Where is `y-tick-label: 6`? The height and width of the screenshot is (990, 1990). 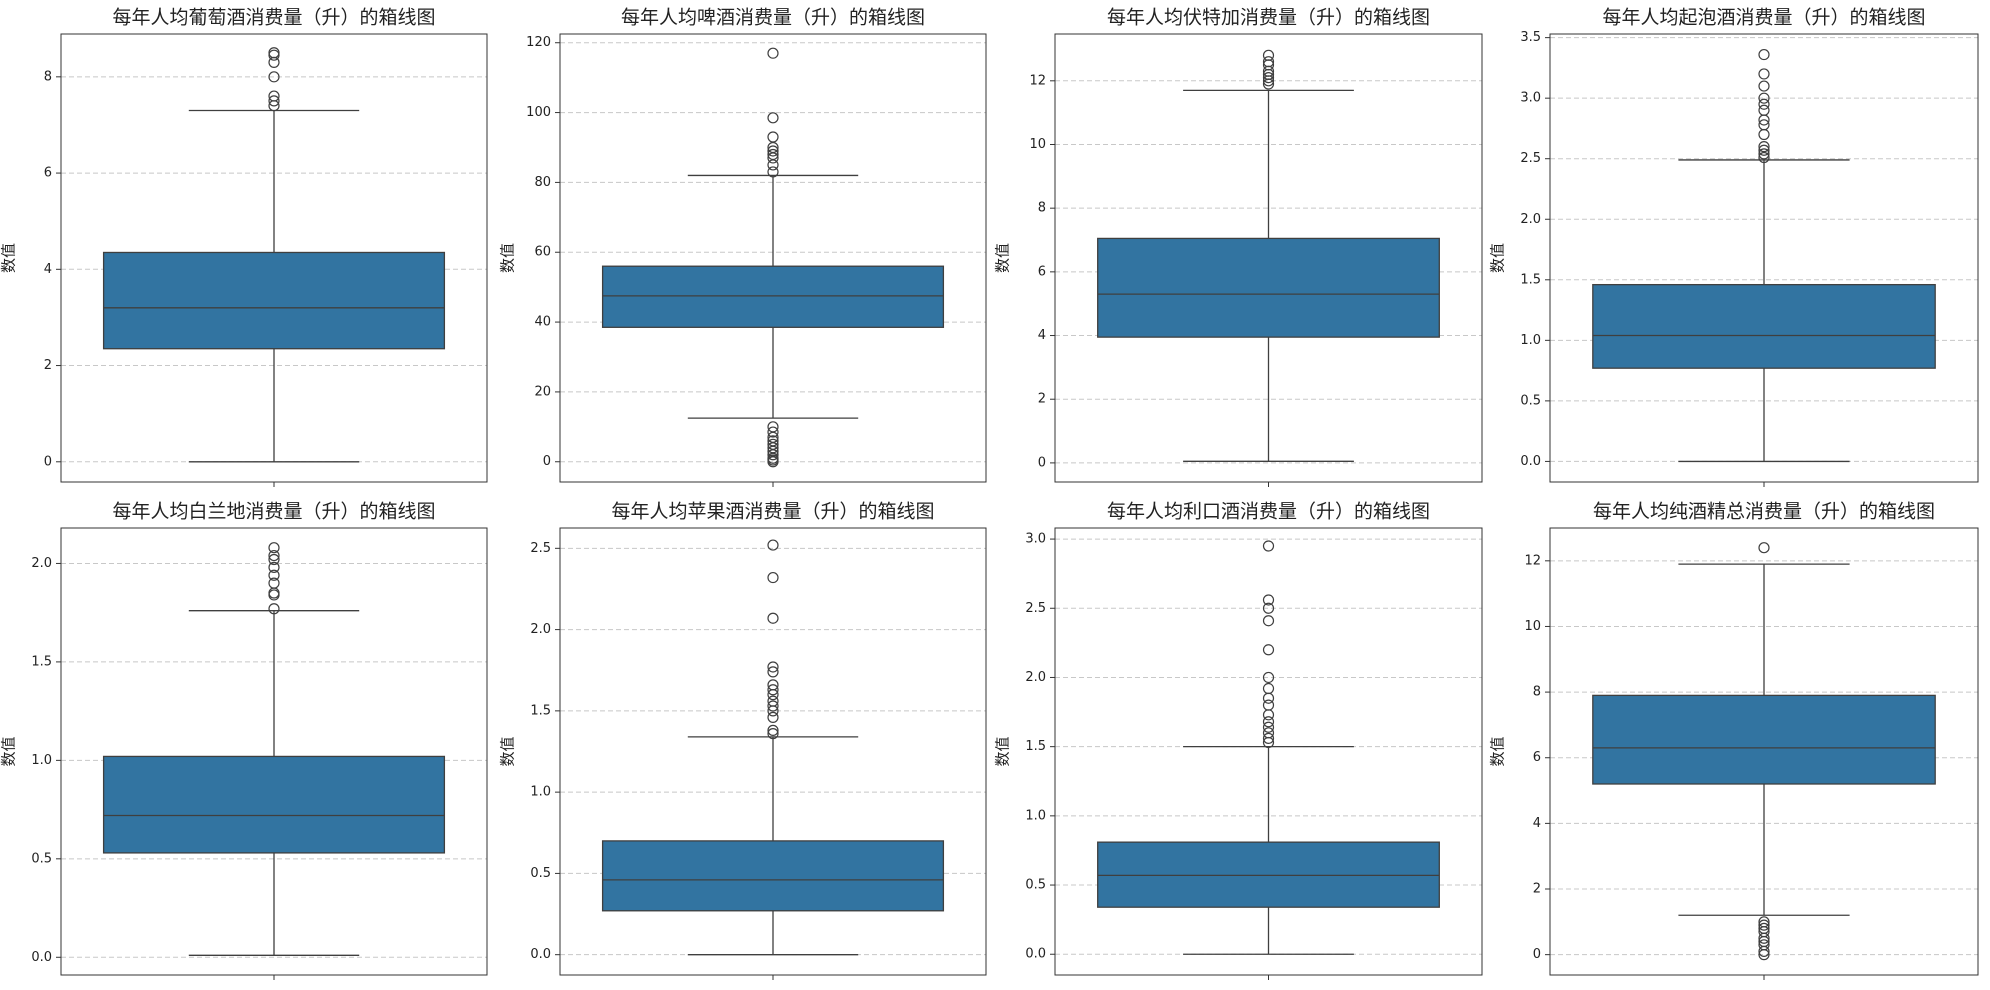 y-tick-label: 6 is located at coordinates (48, 173).